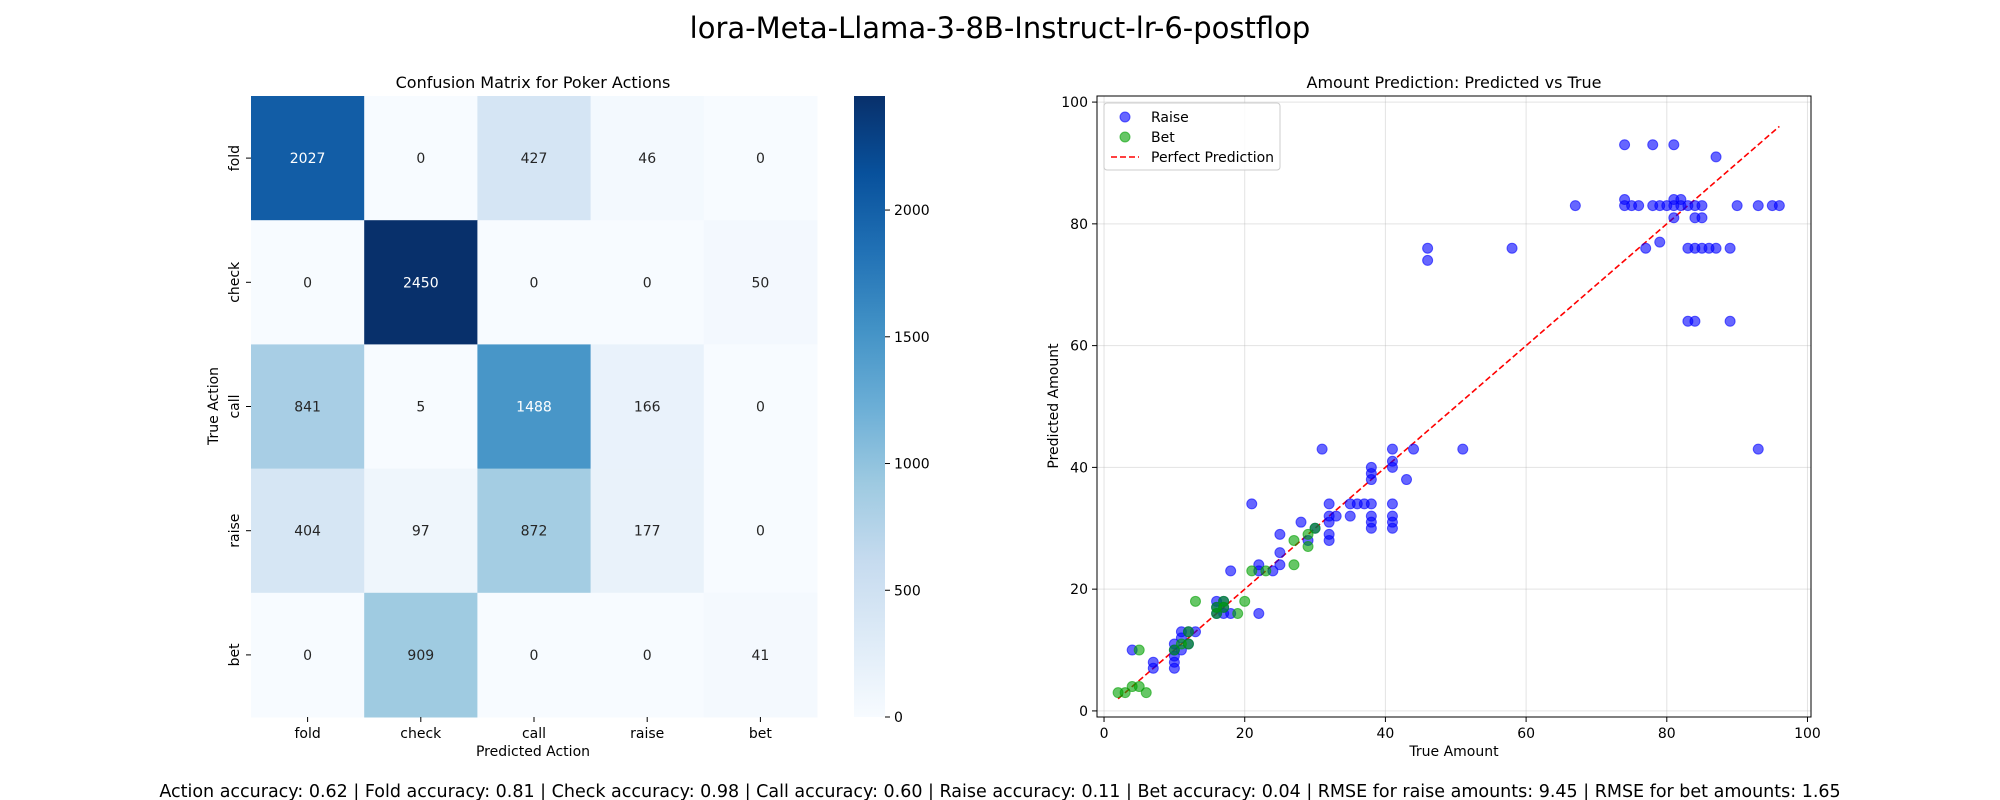 The height and width of the screenshot is (800, 2000). Describe the element at coordinates (533, 82) in the screenshot. I see `confusion-matrix-title: Confusion Matrix for Poker Actions` at that location.